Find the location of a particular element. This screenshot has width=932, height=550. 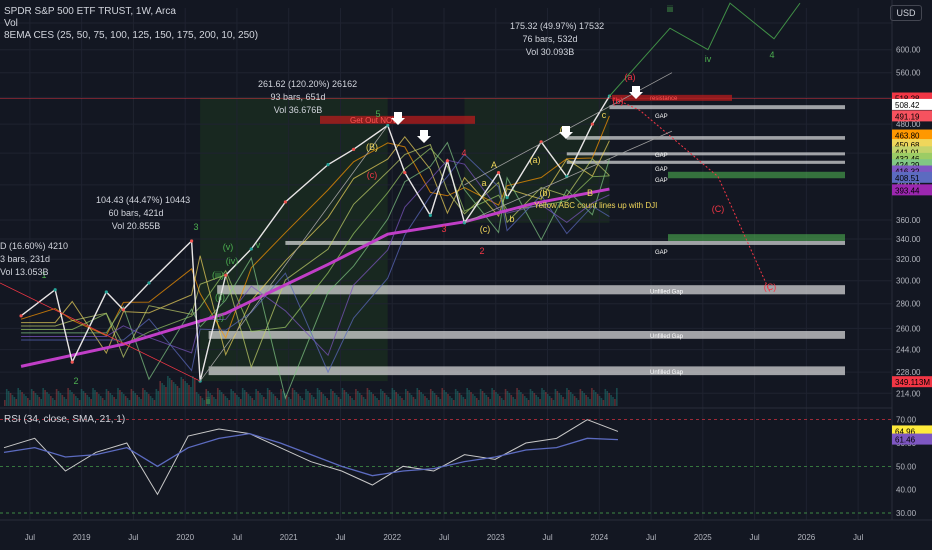

gap-label: GAP is located at coordinates (661, 117).